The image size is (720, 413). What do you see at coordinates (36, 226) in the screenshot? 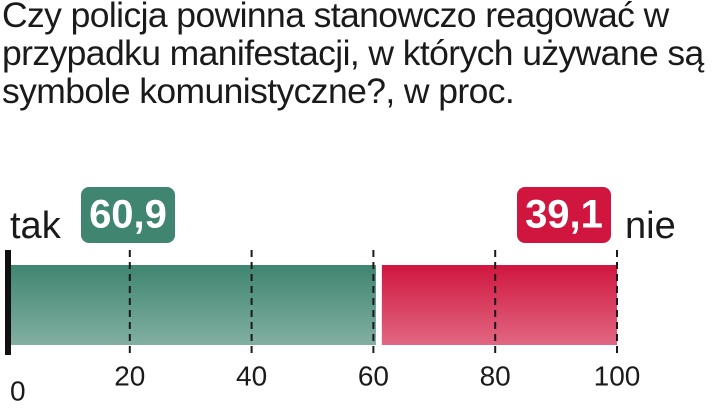
I see `legend-label: tak` at bounding box center [36, 226].